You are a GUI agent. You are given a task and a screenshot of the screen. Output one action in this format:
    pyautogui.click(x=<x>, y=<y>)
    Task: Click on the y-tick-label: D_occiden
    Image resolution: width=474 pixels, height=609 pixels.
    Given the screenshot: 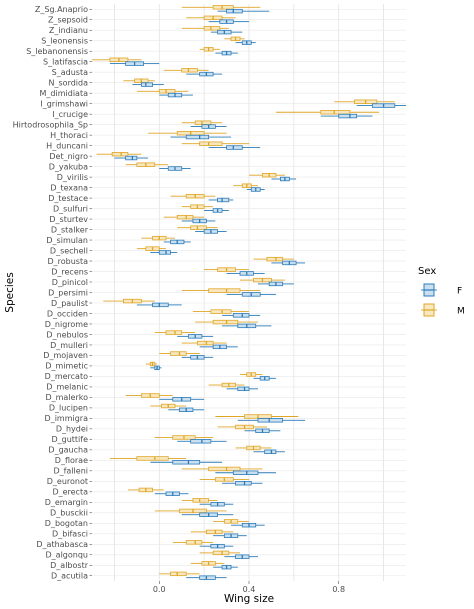 What is the action you would take?
    pyautogui.click(x=67, y=313)
    